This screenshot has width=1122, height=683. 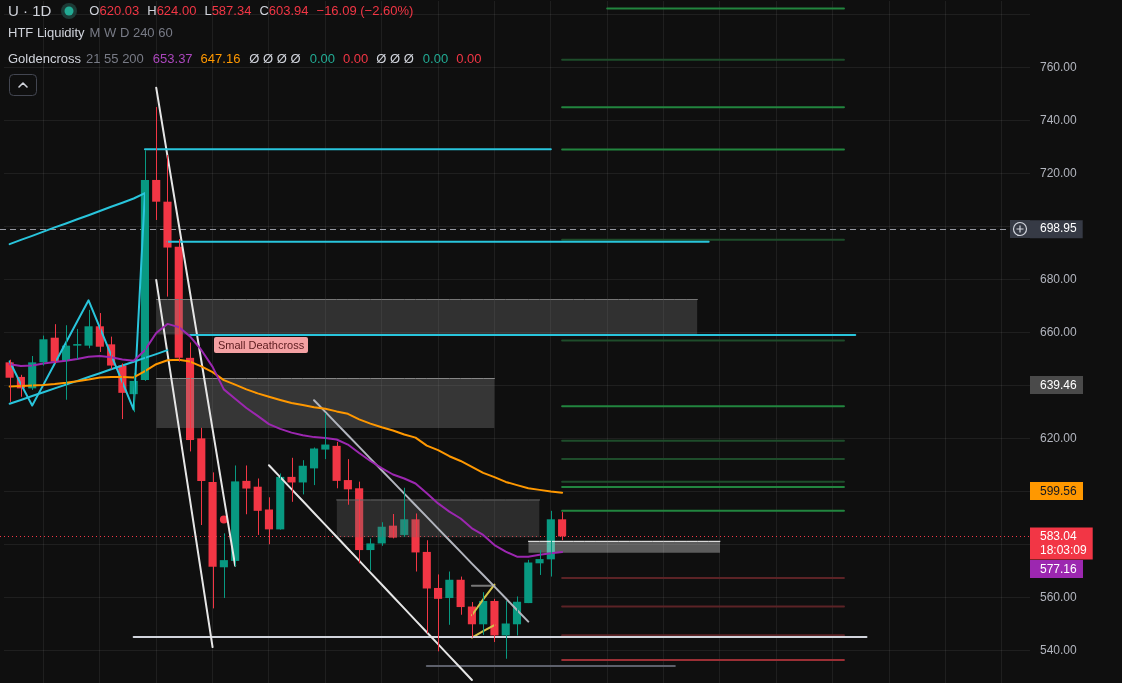 I want to click on annotation: Ø Ø Ø Ø, so click(x=275, y=59).